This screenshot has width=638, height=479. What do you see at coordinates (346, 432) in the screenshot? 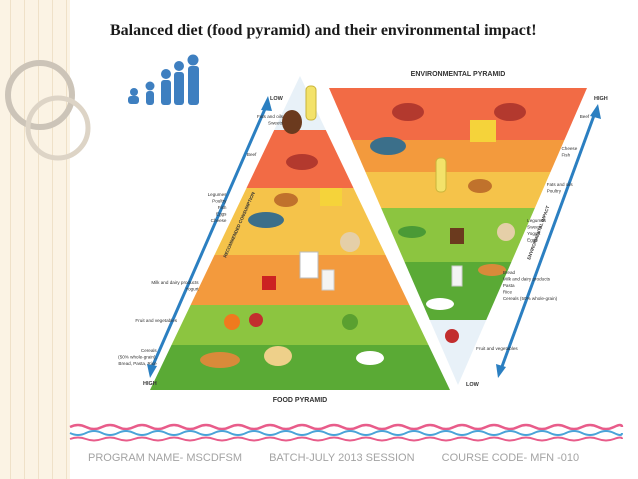
I see `wave-decoration` at bounding box center [346, 432].